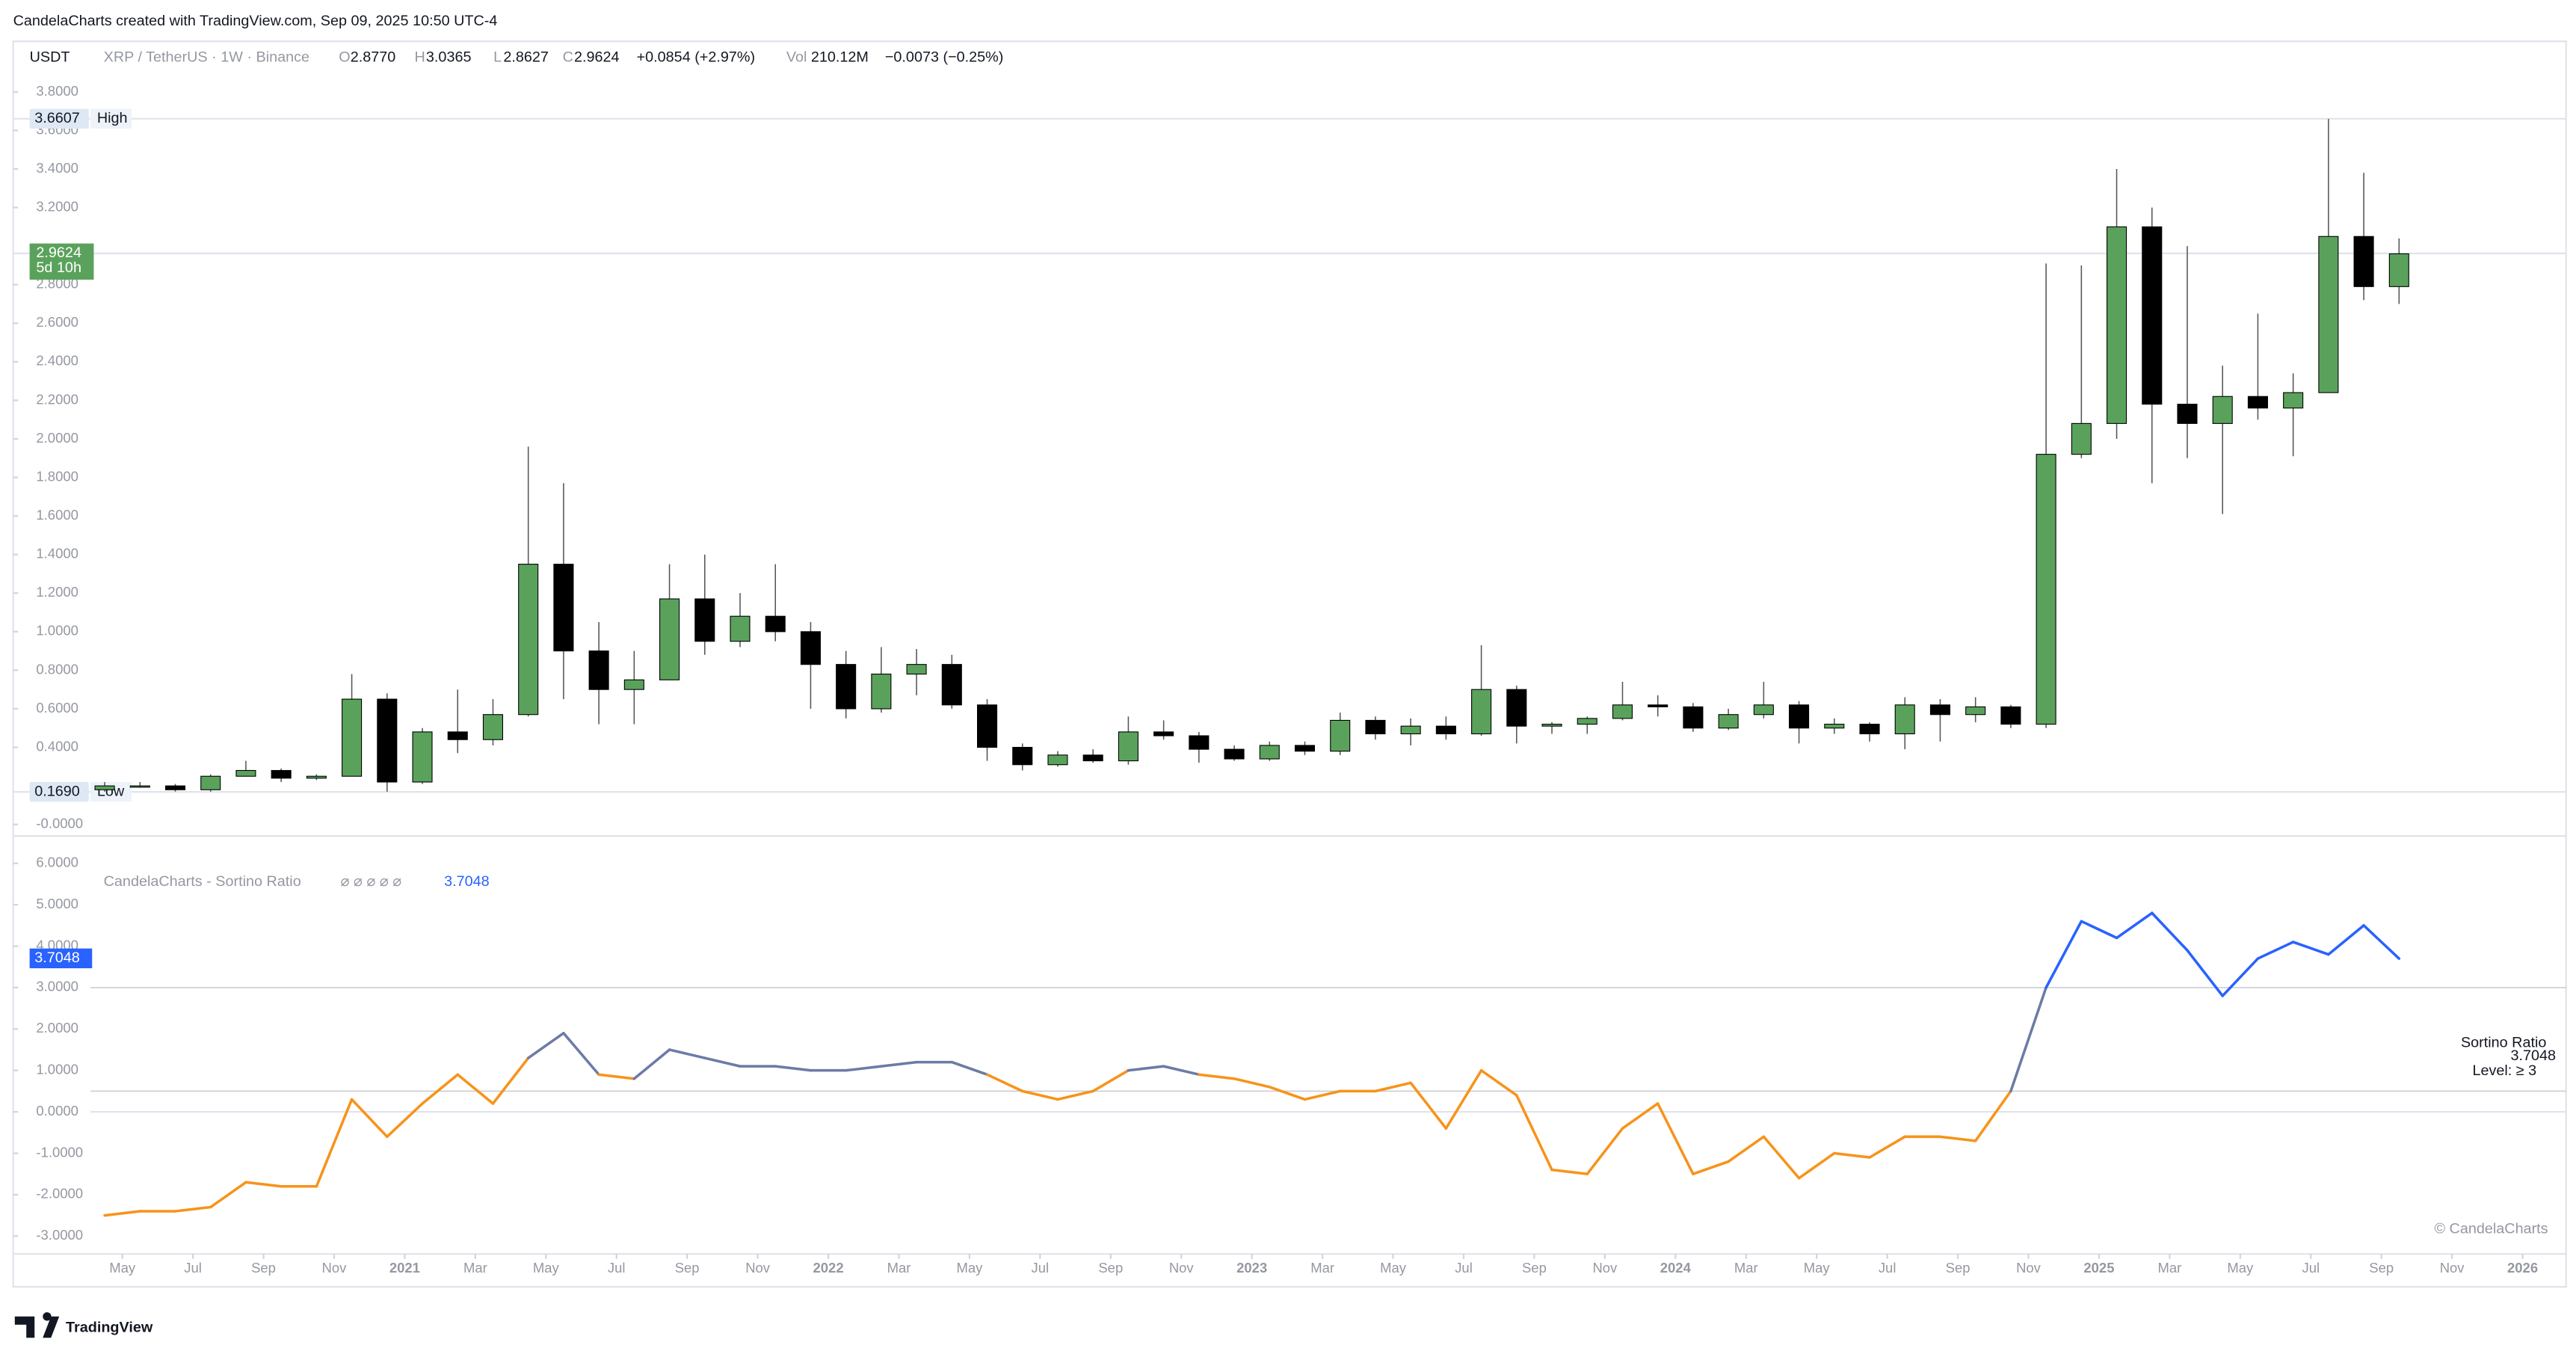 The height and width of the screenshot is (1366, 2576). I want to click on logo-icon, so click(37, 1325).